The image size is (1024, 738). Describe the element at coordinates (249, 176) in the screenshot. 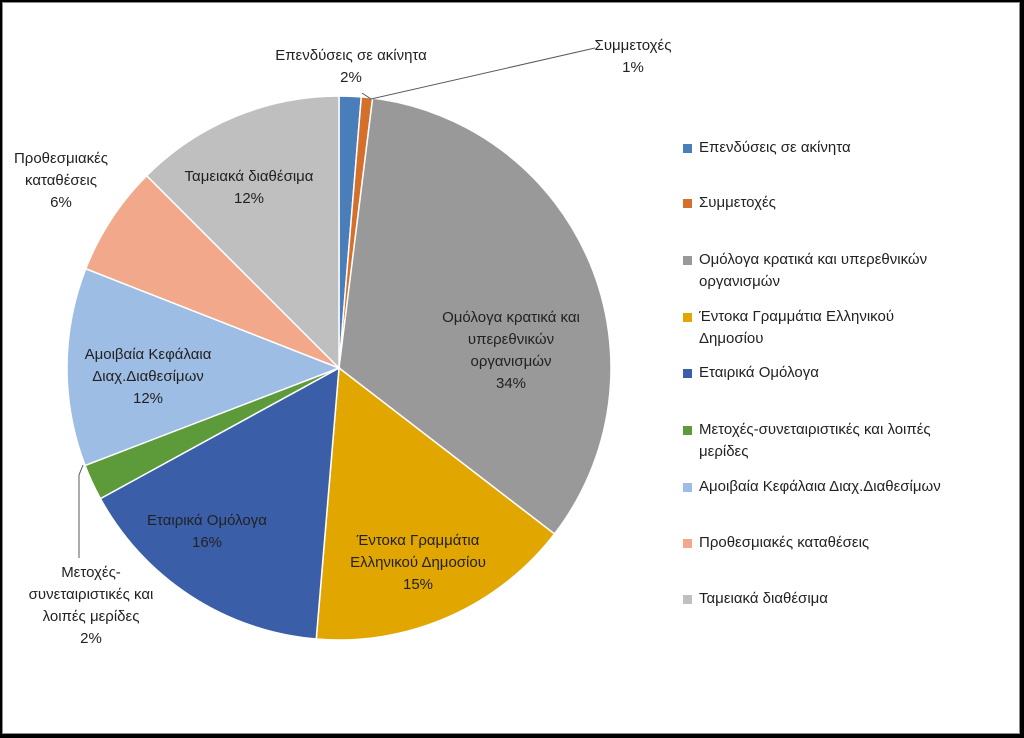

I see `data-label-text: Ταμειακά διαθέσιμα` at that location.